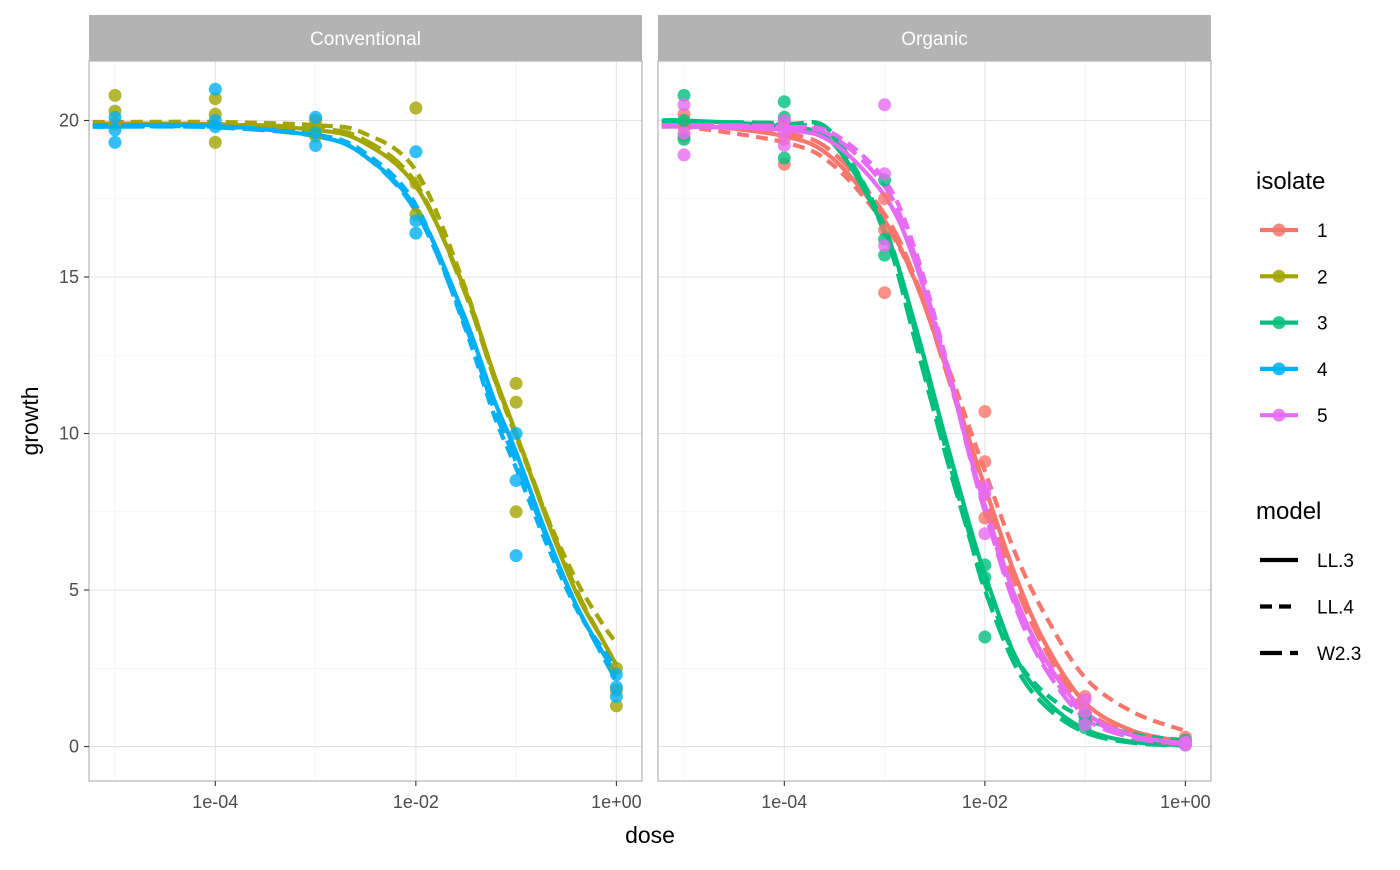 The image size is (1400, 870). Describe the element at coordinates (1339, 654) in the screenshot. I see `legend-label-model: W2.3` at that location.